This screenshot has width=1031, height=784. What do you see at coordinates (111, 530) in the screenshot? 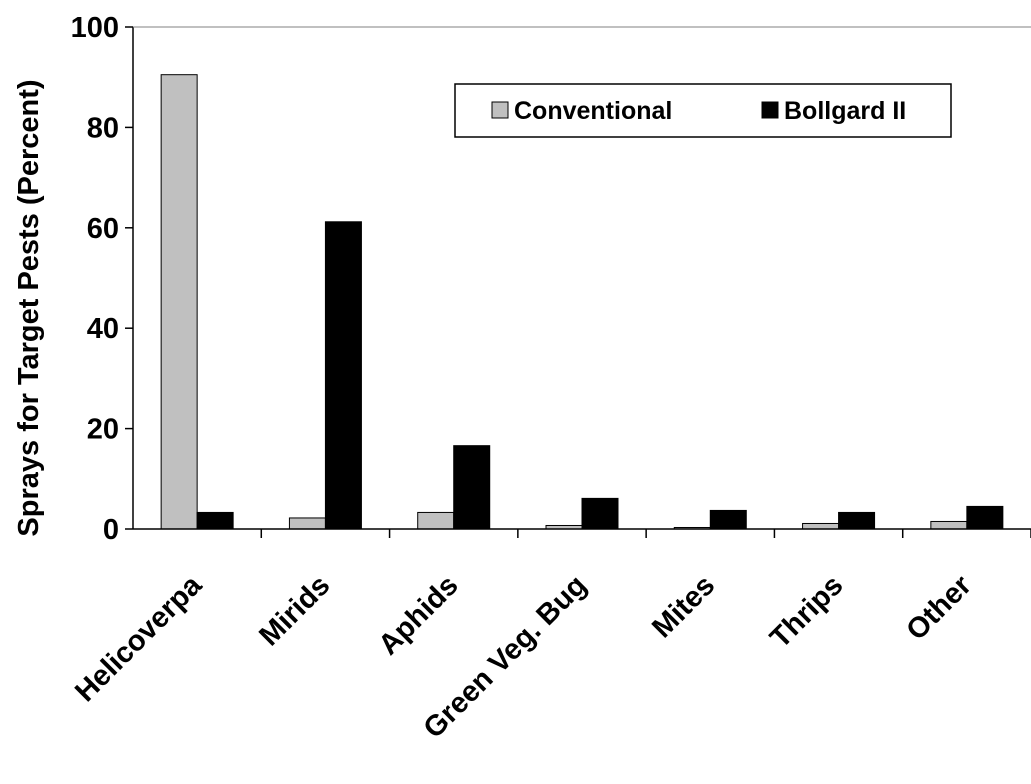
I see `y-tick-label: 0` at bounding box center [111, 530].